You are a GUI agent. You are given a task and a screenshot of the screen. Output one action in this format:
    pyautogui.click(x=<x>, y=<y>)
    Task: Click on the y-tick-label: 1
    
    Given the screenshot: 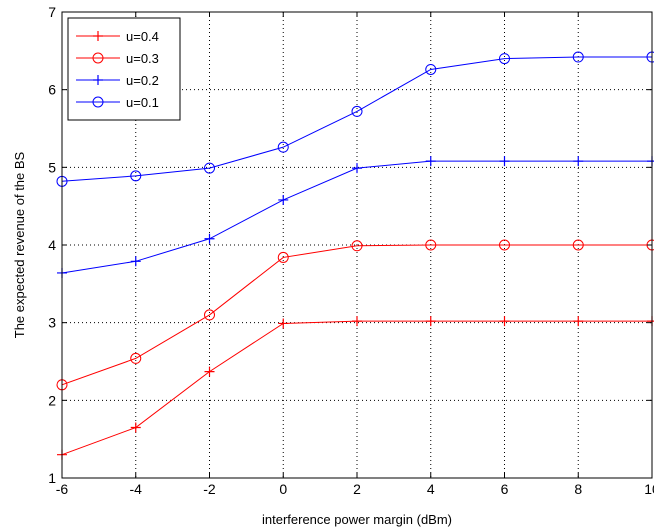 What is the action you would take?
    pyautogui.click(x=52, y=478)
    